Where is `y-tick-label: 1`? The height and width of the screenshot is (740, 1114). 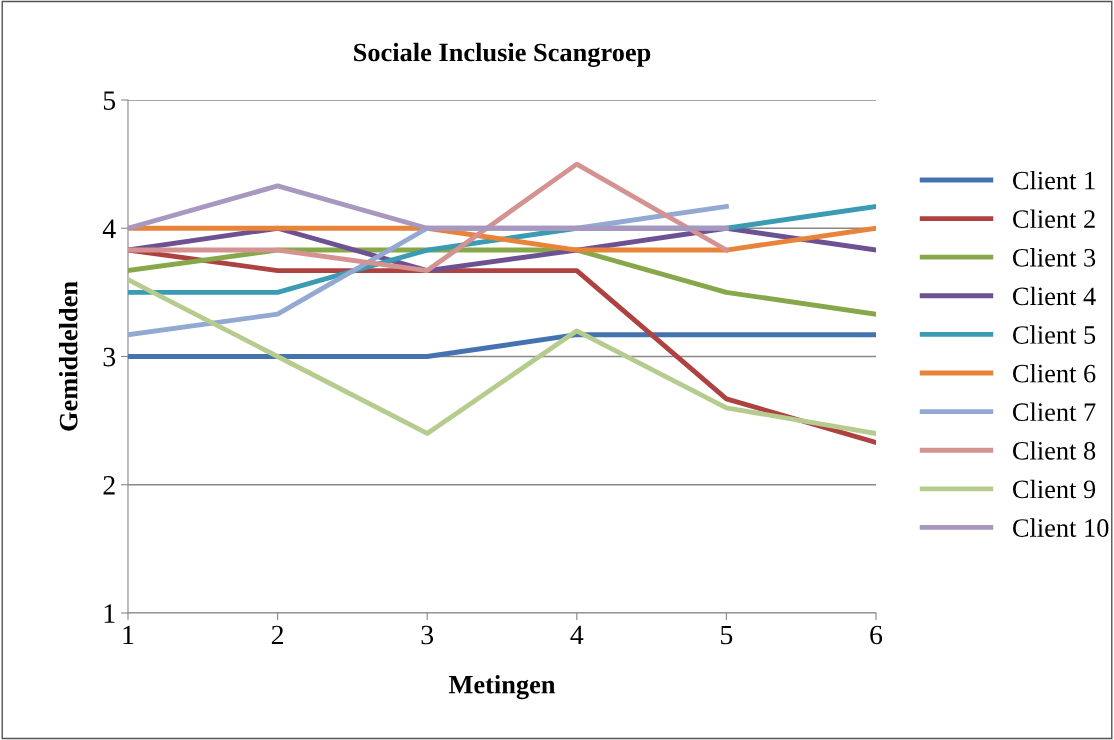 y-tick-label: 1 is located at coordinates (109, 613).